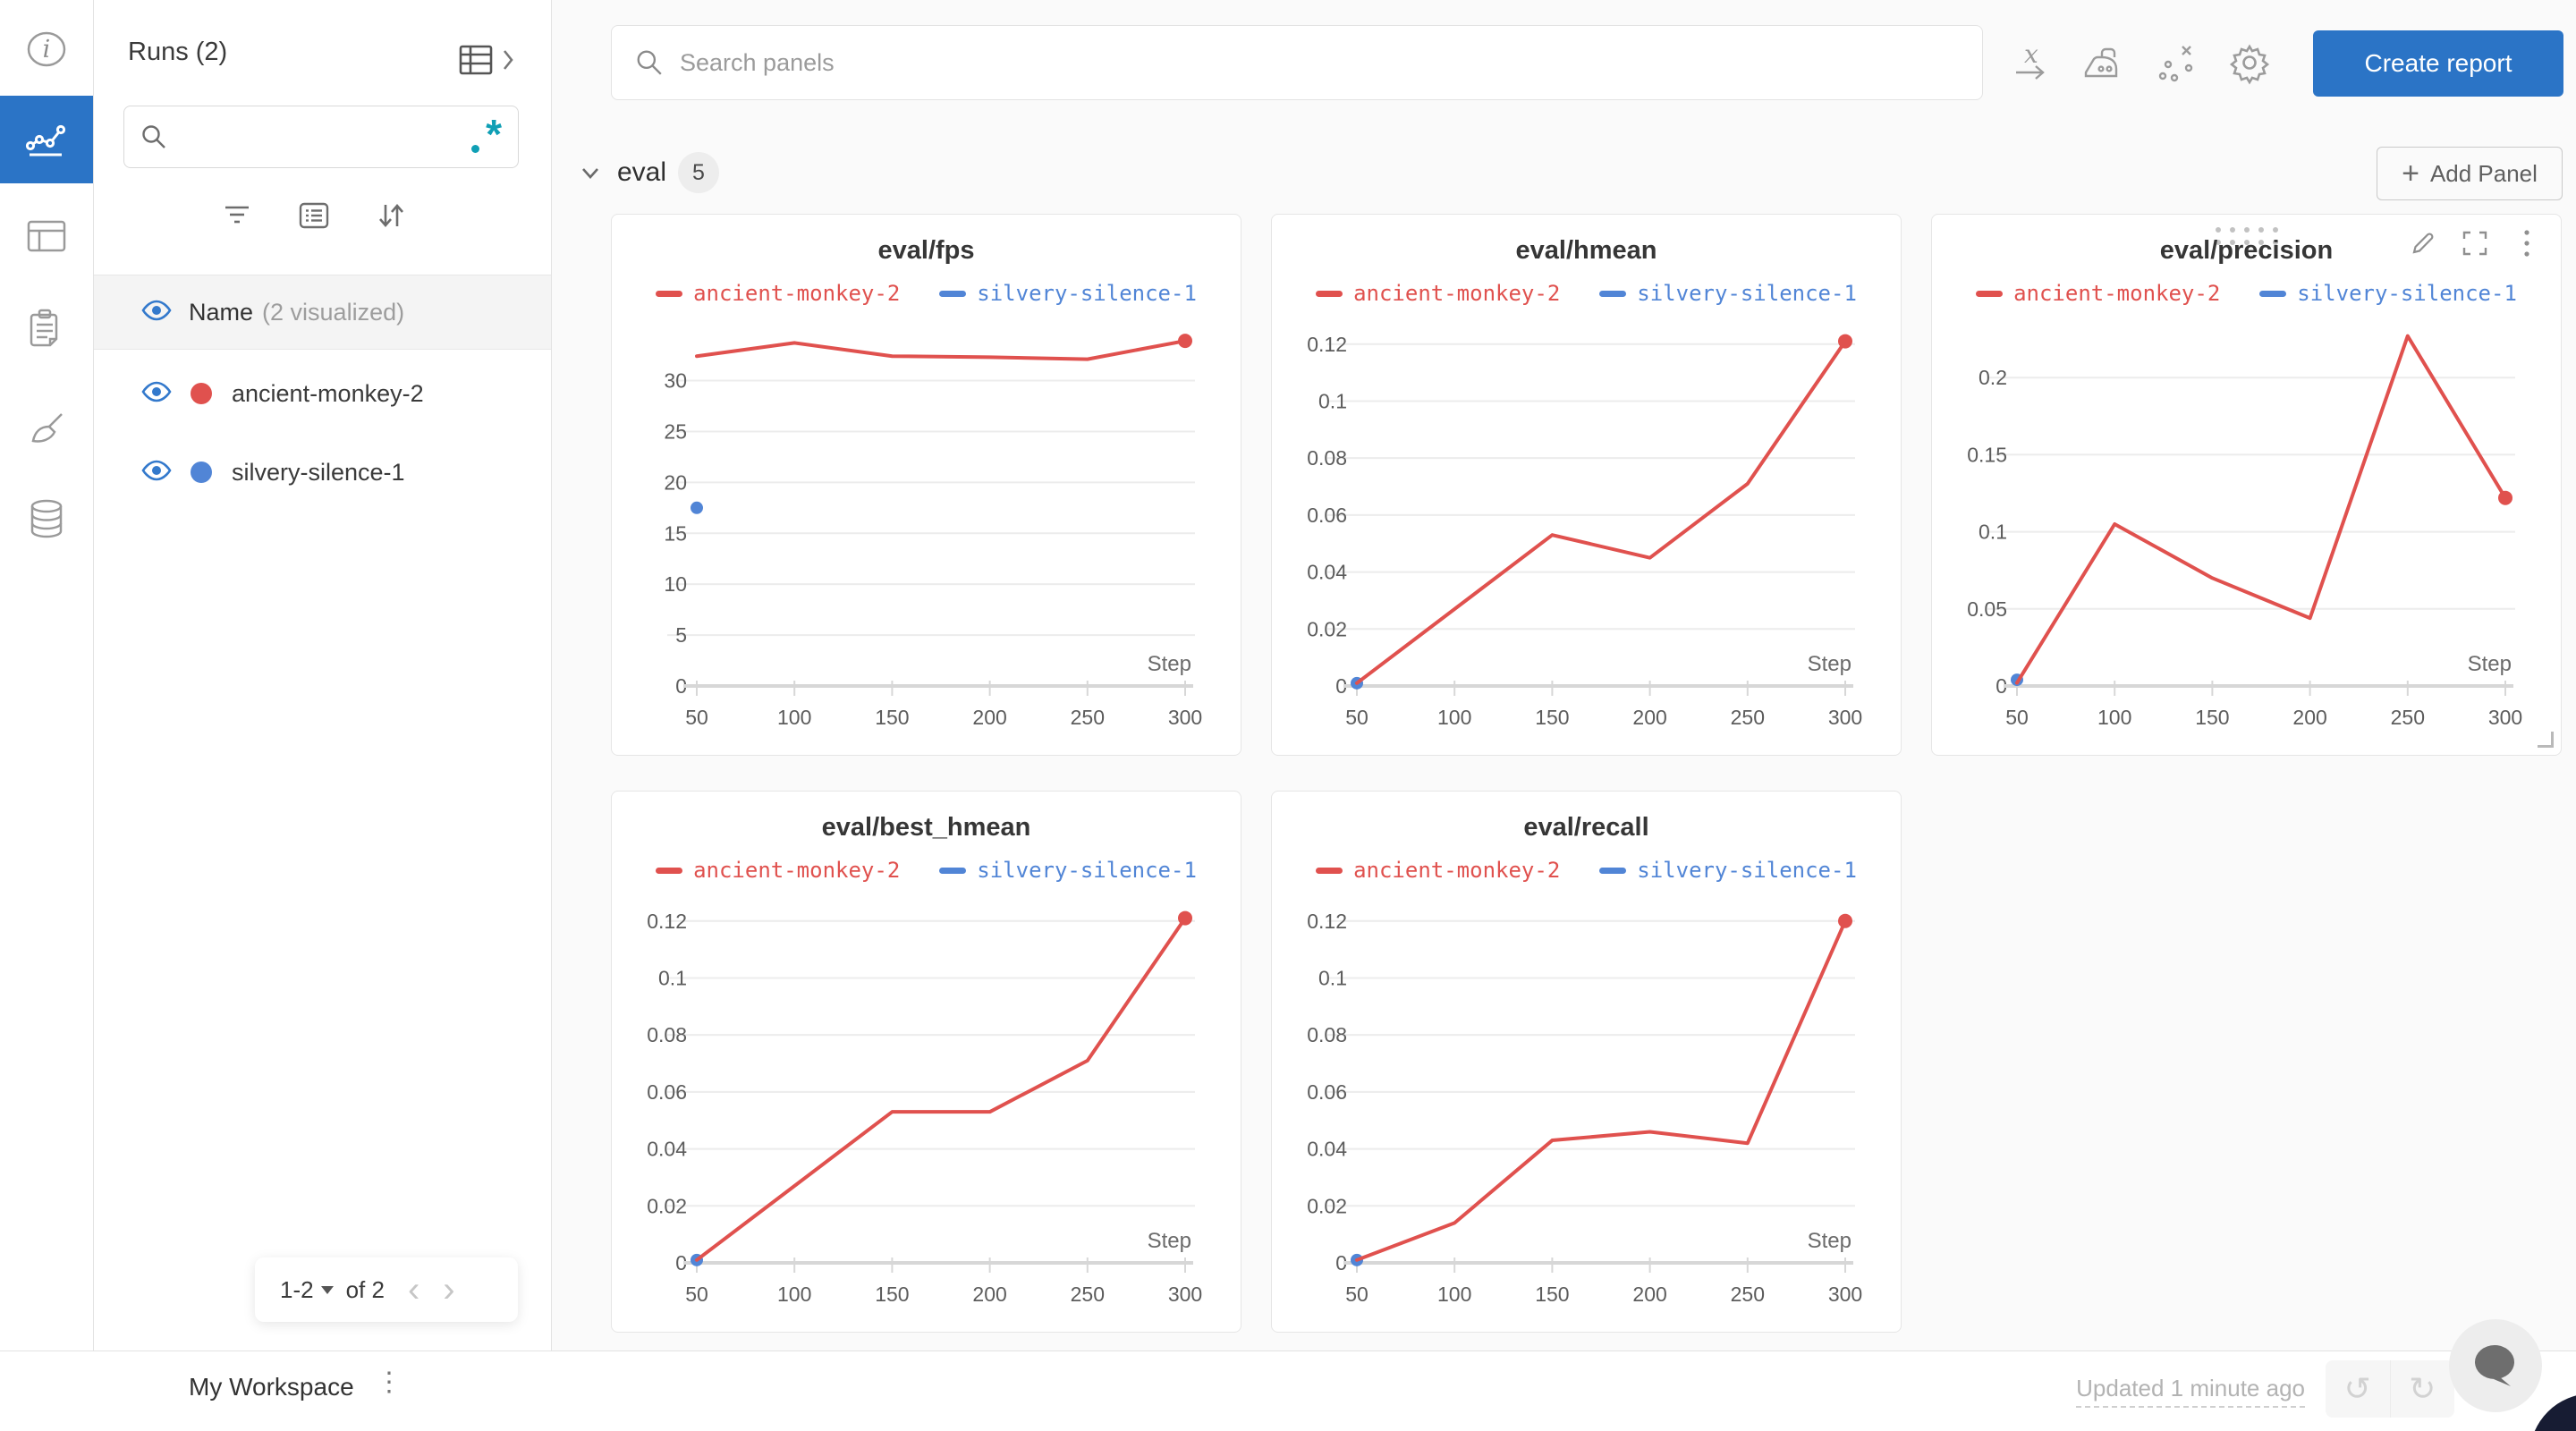 The width and height of the screenshot is (2576, 1431). What do you see at coordinates (2422, 1389) in the screenshot?
I see `redo-button: ↻` at bounding box center [2422, 1389].